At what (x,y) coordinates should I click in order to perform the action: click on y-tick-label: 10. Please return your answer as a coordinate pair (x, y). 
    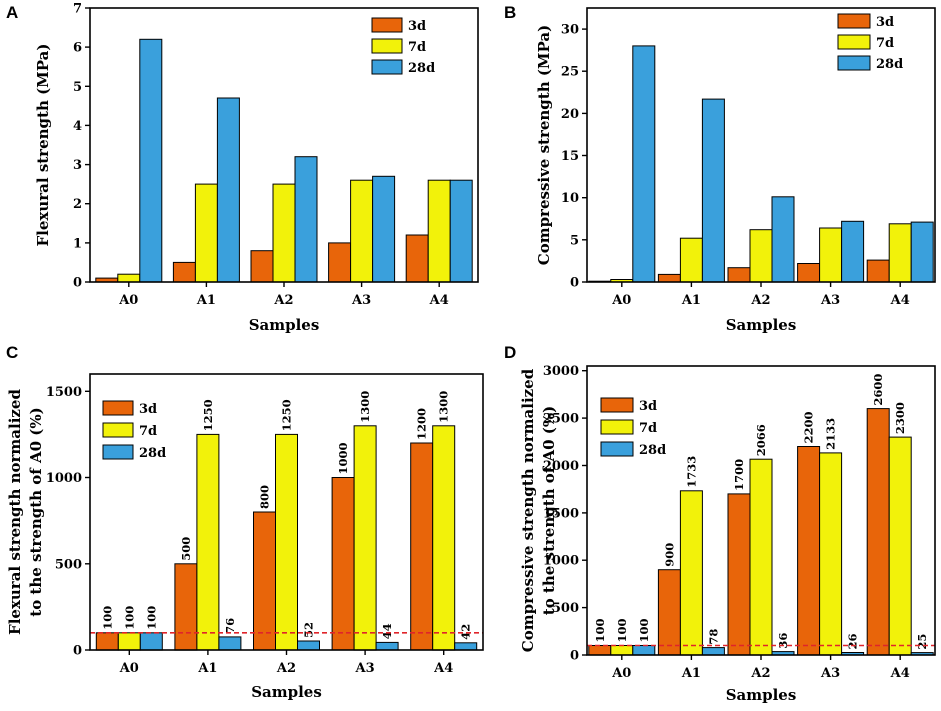
    Looking at the image, I should click on (570, 198).